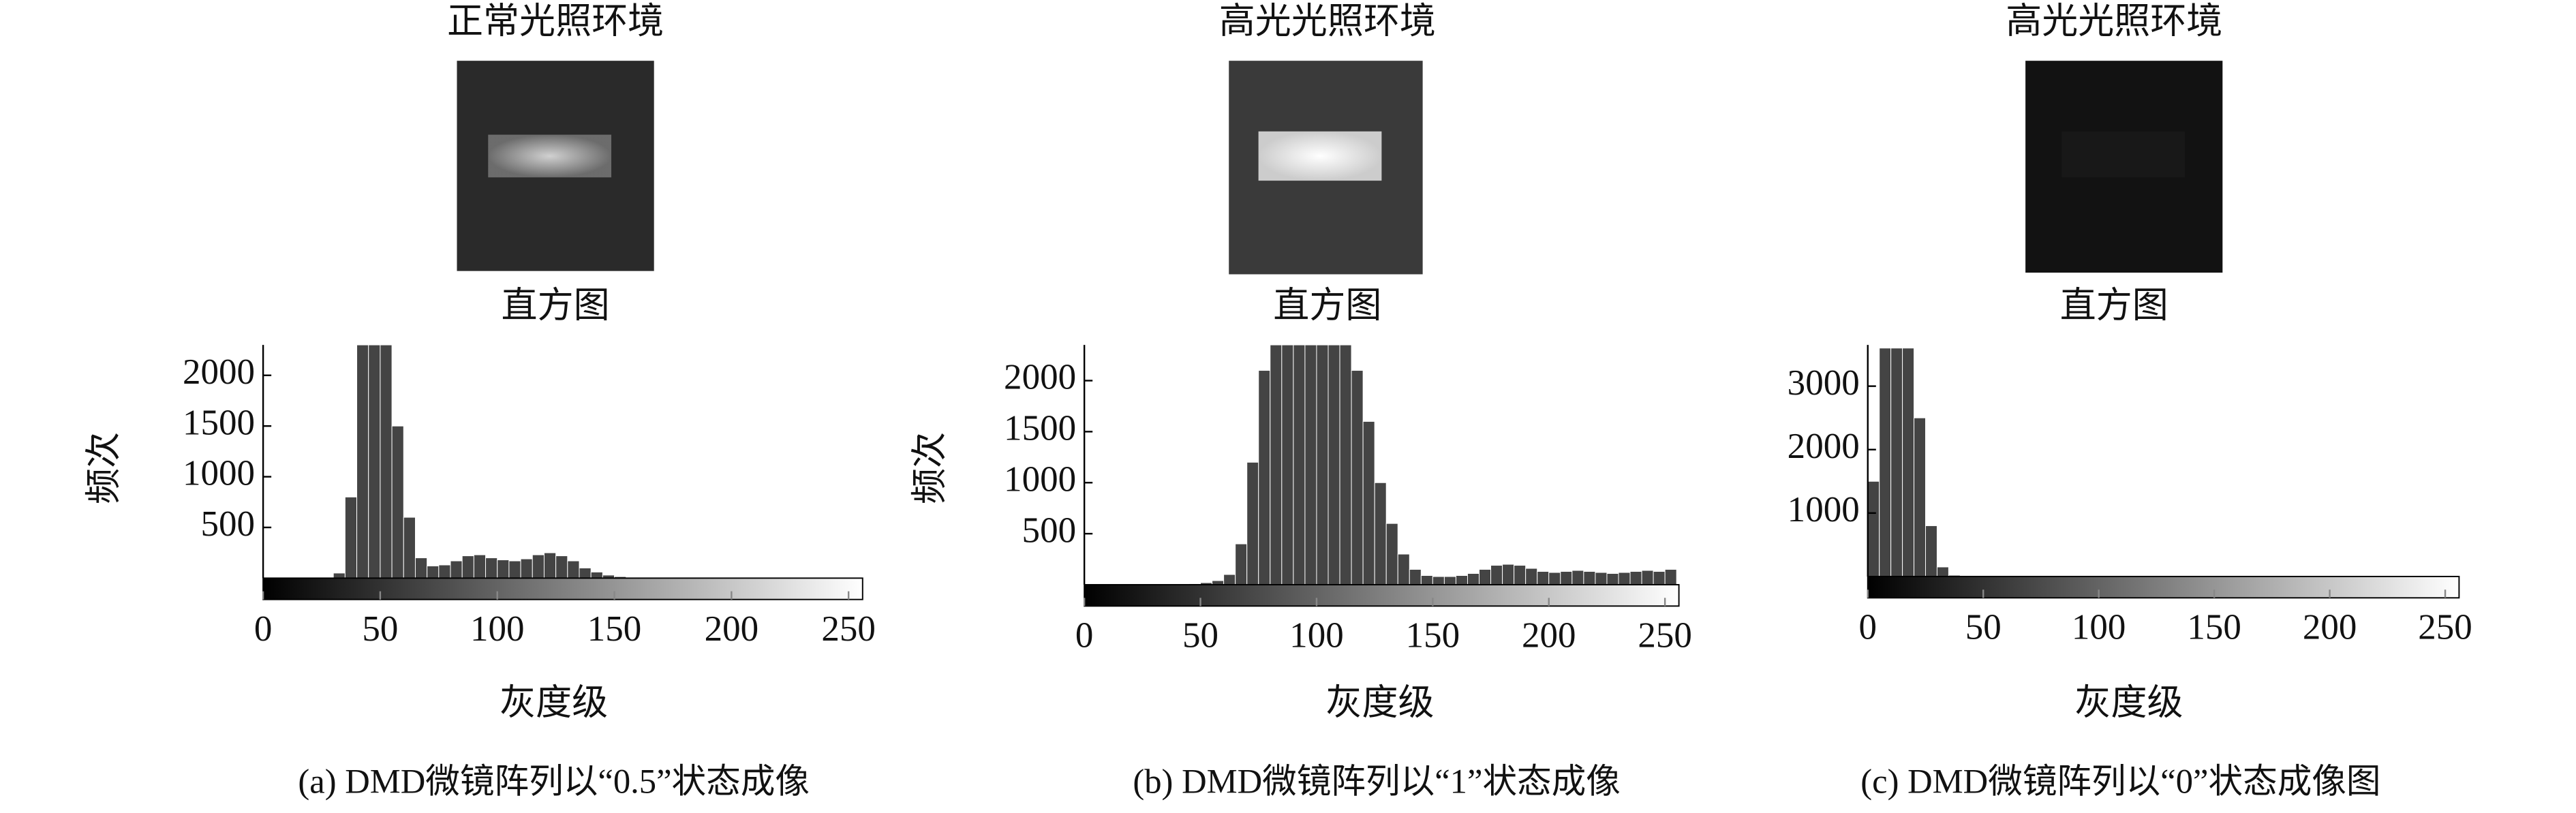 The width and height of the screenshot is (2576, 813). What do you see at coordinates (555, 21) in the screenshot?
I see `chart-title: 正常光照环境` at bounding box center [555, 21].